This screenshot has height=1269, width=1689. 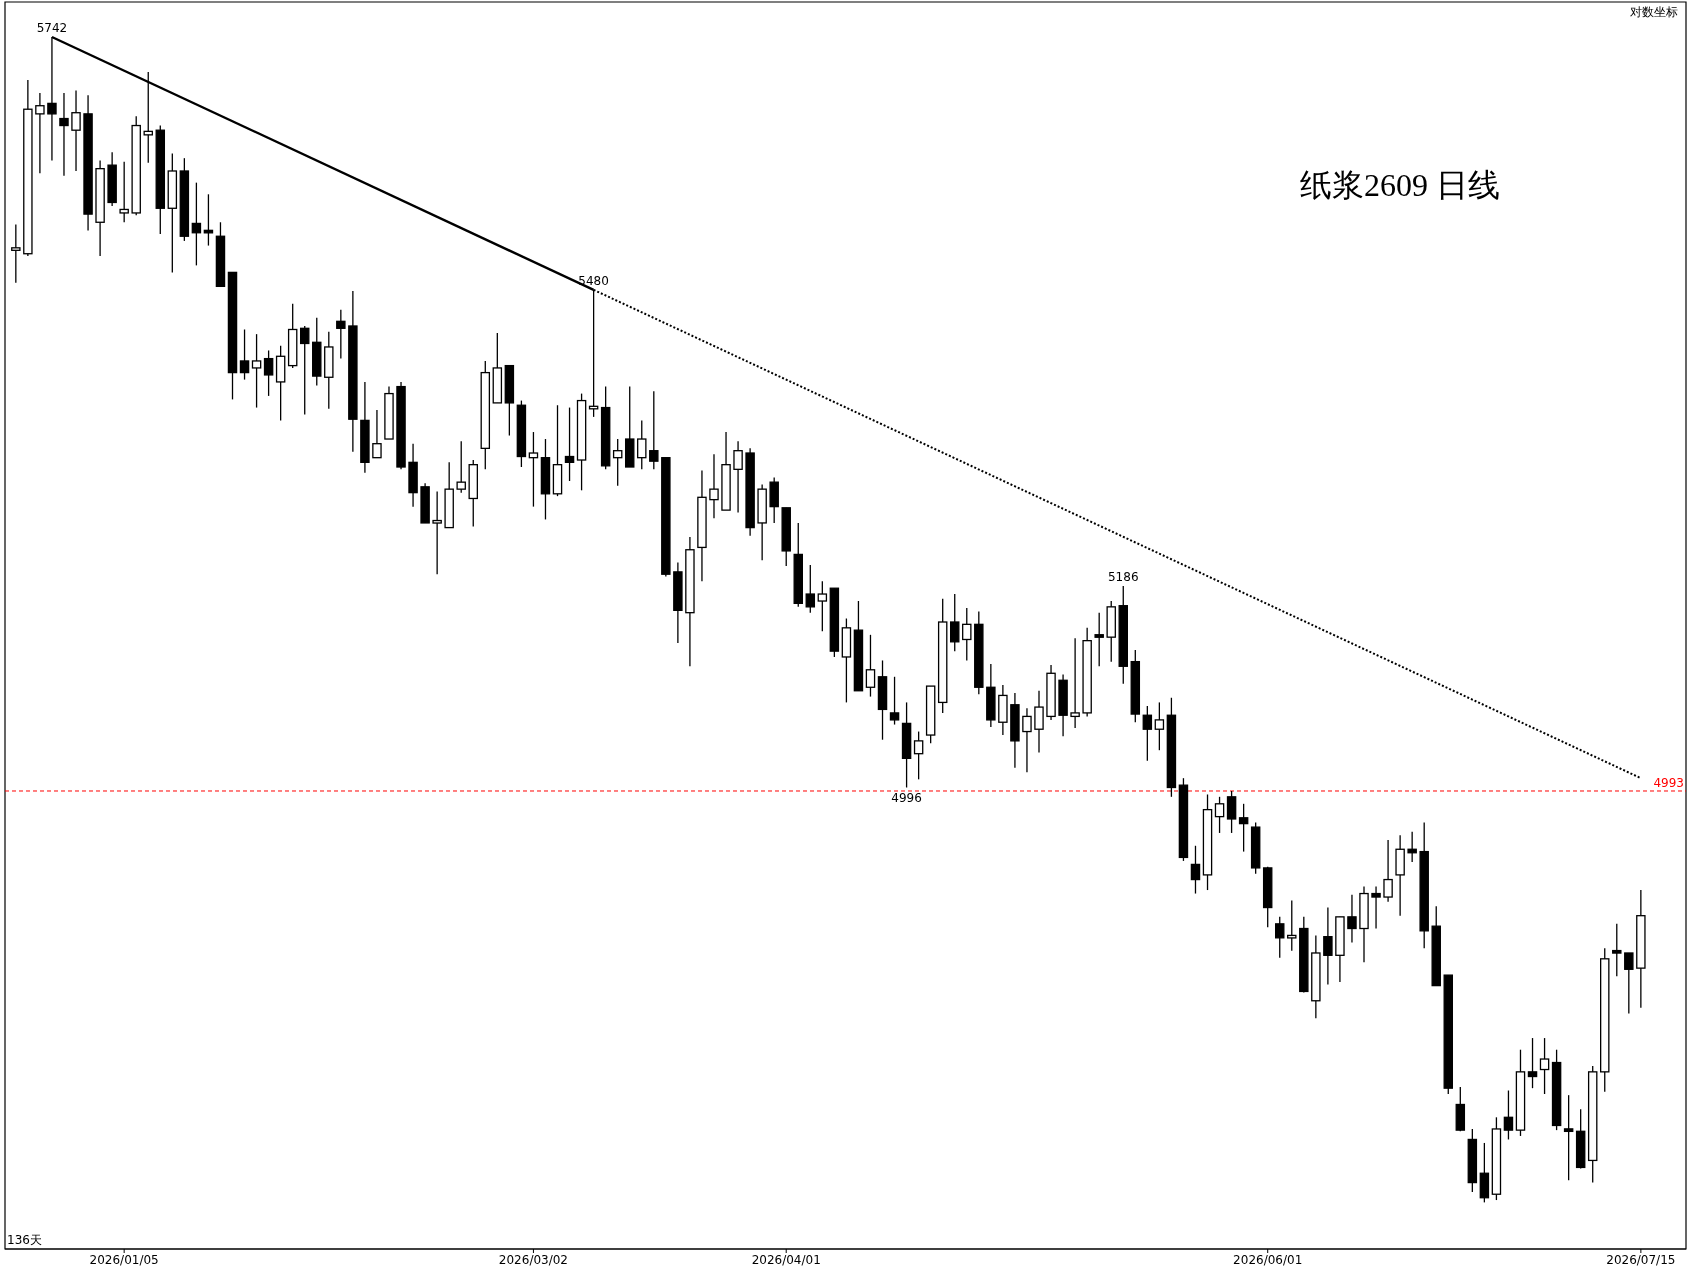 What do you see at coordinates (1641, 1260) in the screenshot?
I see `x-tick-label: 2026/07/15` at bounding box center [1641, 1260].